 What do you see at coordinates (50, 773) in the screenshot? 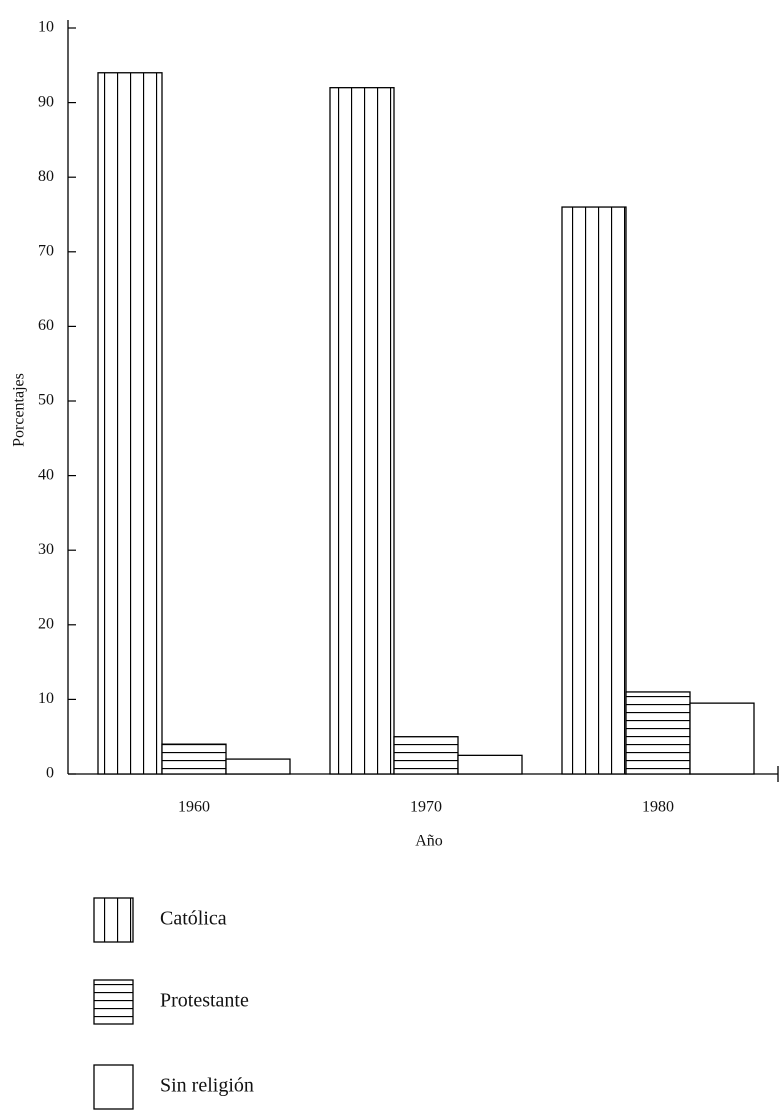
I see `y-tick-label: 0` at bounding box center [50, 773].